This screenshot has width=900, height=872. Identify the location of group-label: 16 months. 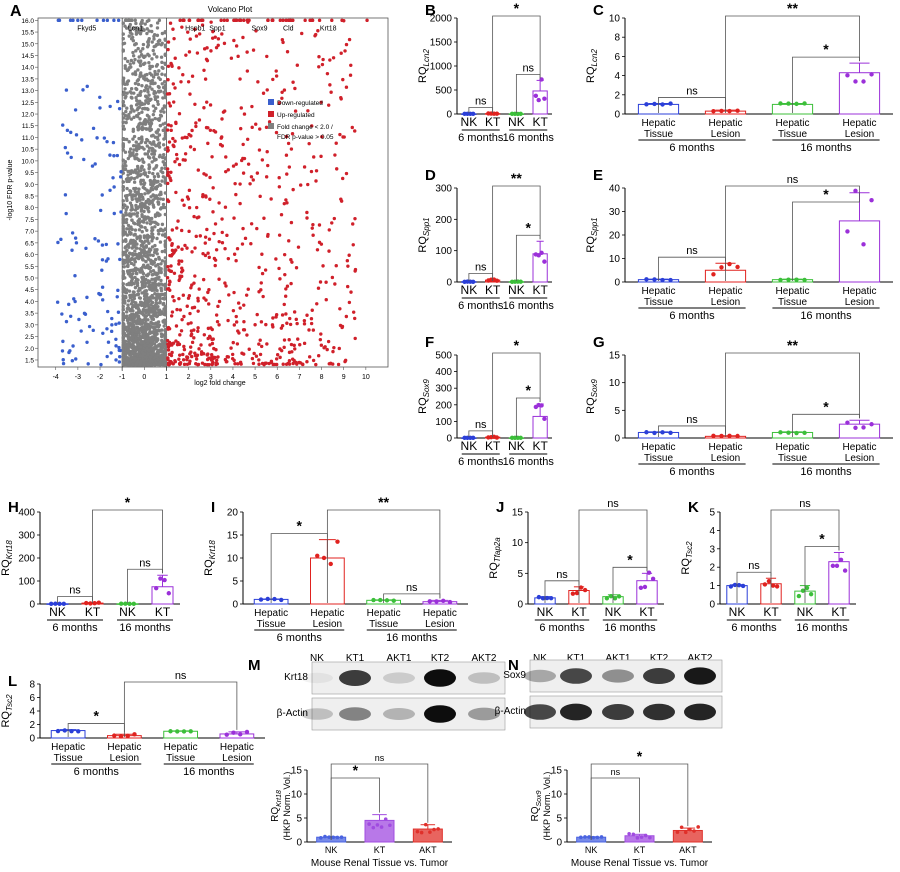
(412, 638).